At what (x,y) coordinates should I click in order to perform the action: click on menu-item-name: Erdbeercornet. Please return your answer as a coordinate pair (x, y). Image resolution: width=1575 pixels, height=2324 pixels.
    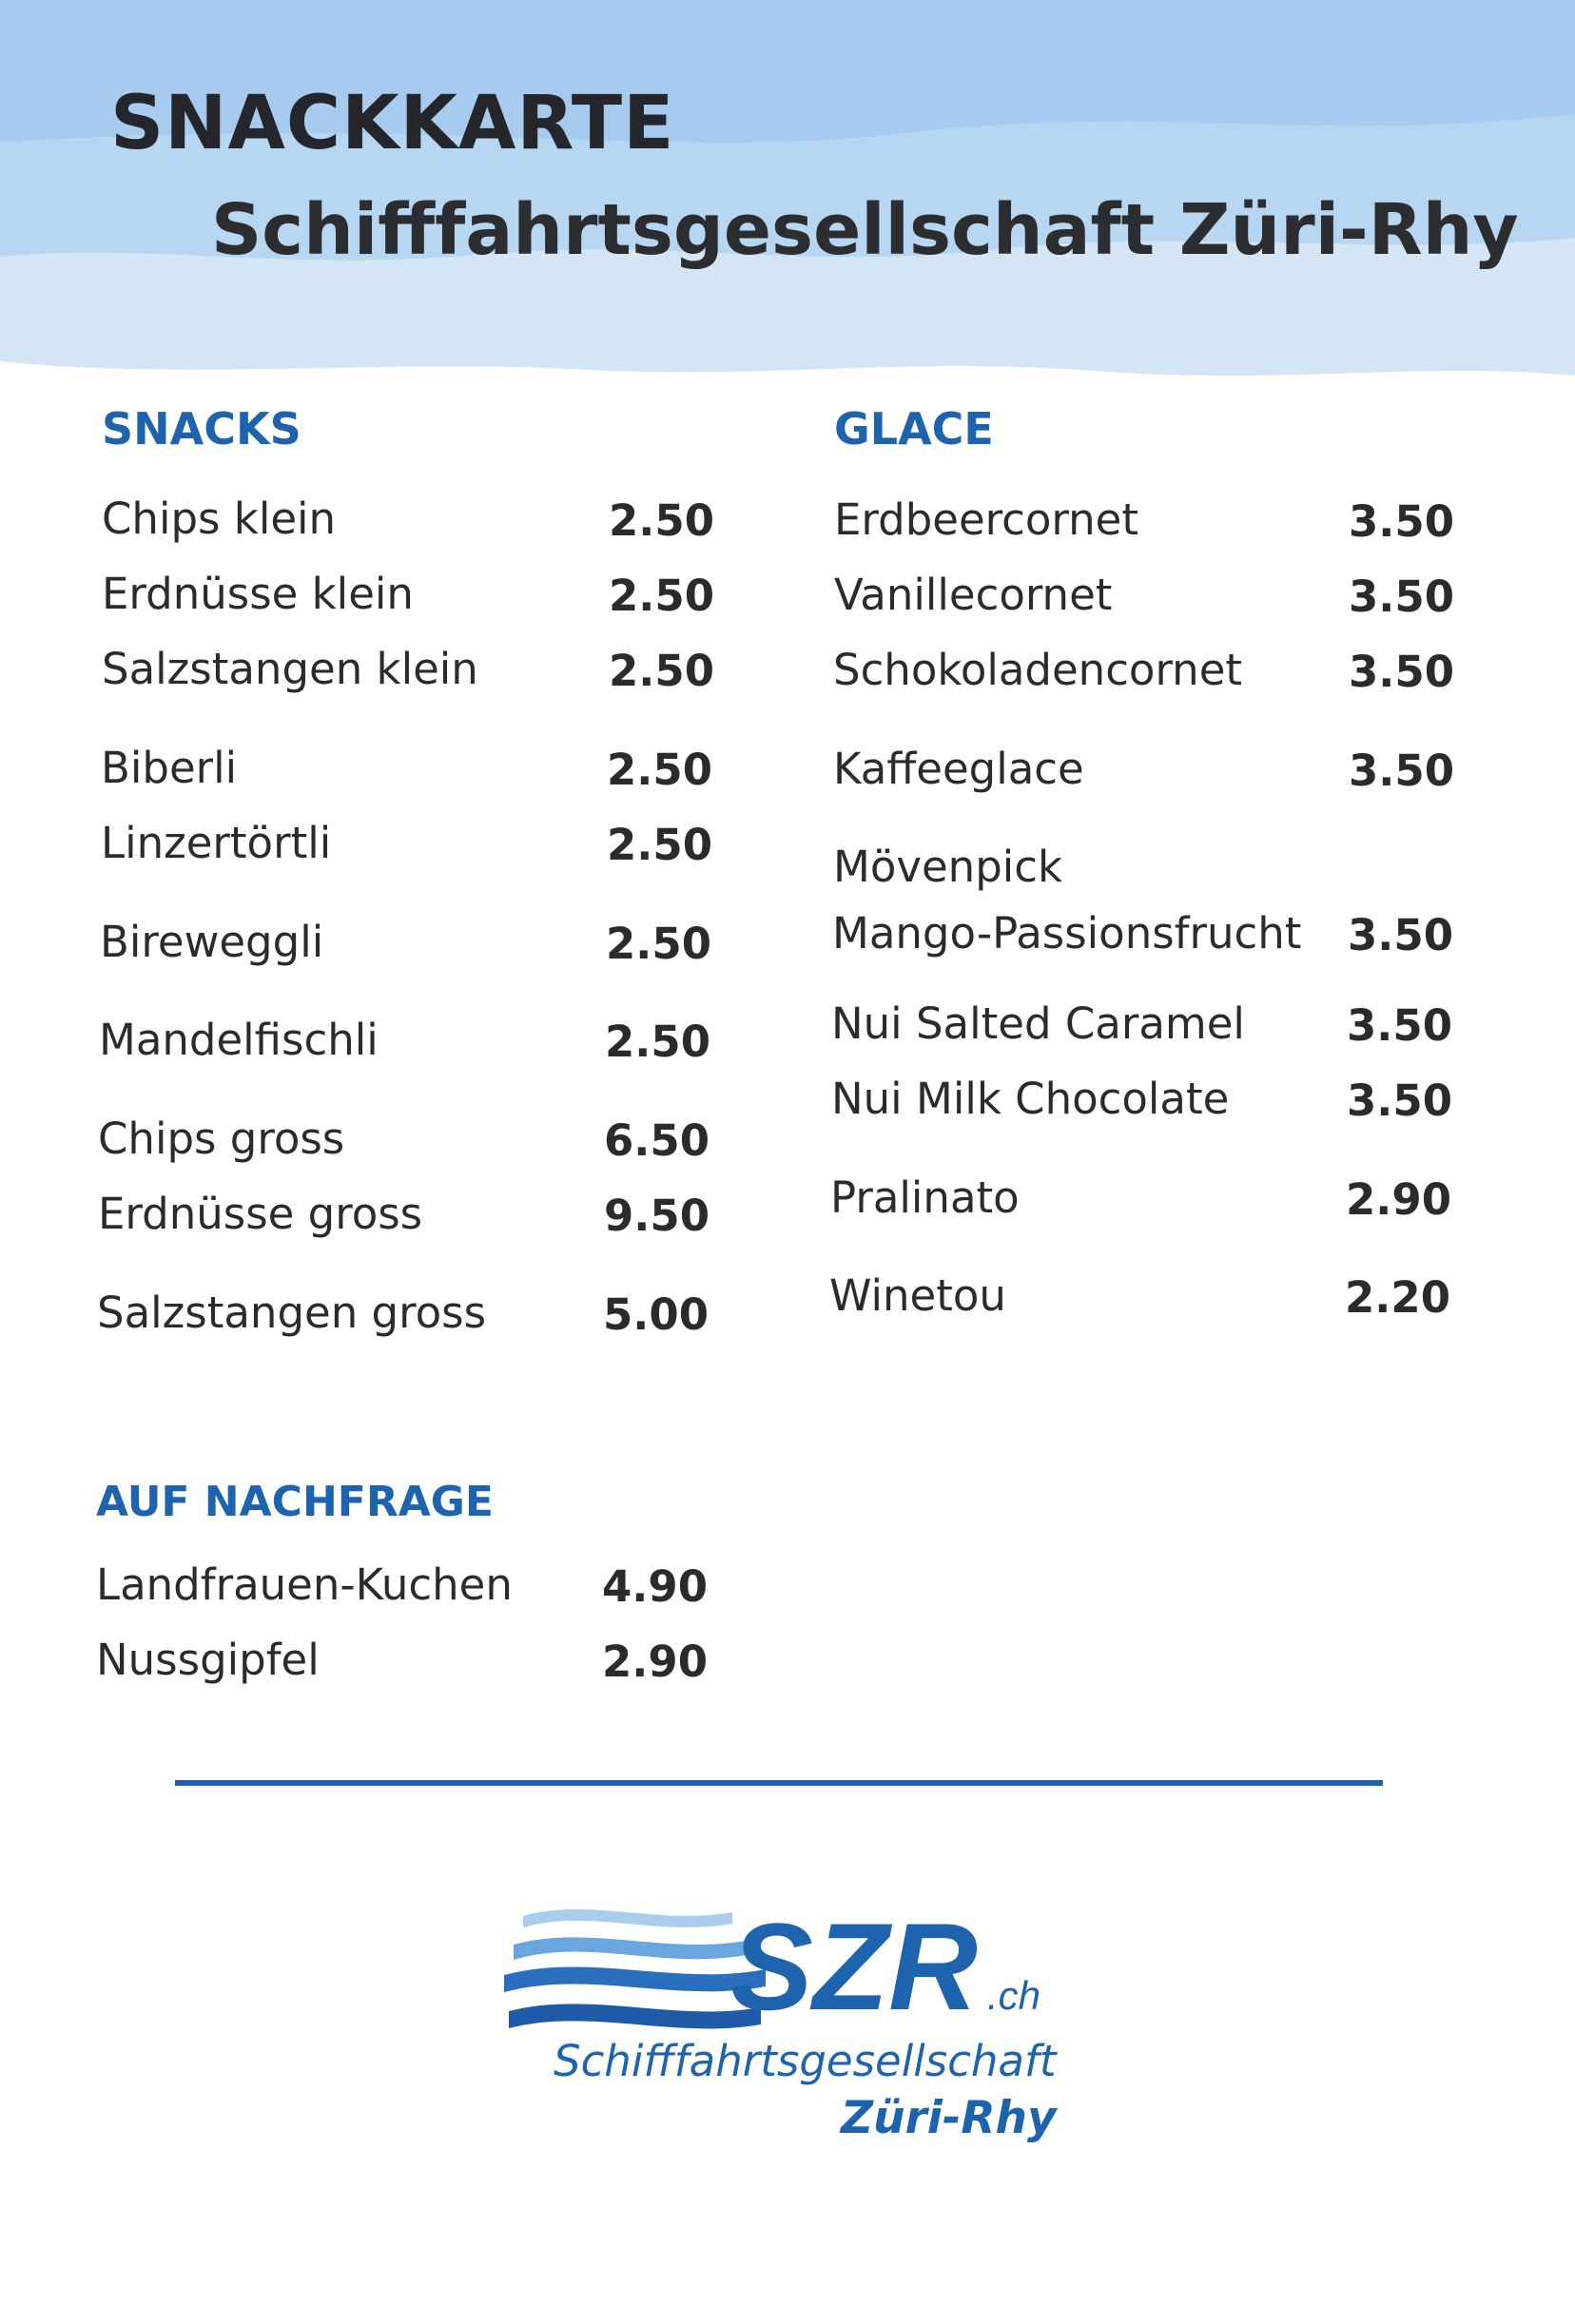
    Looking at the image, I should click on (986, 520).